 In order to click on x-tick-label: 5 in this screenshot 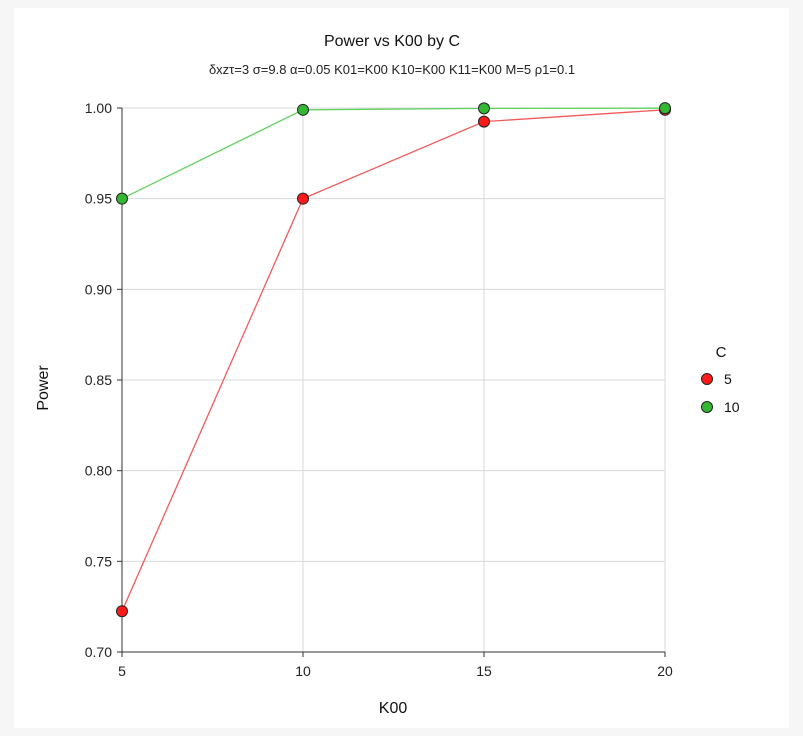, I will do `click(122, 671)`.